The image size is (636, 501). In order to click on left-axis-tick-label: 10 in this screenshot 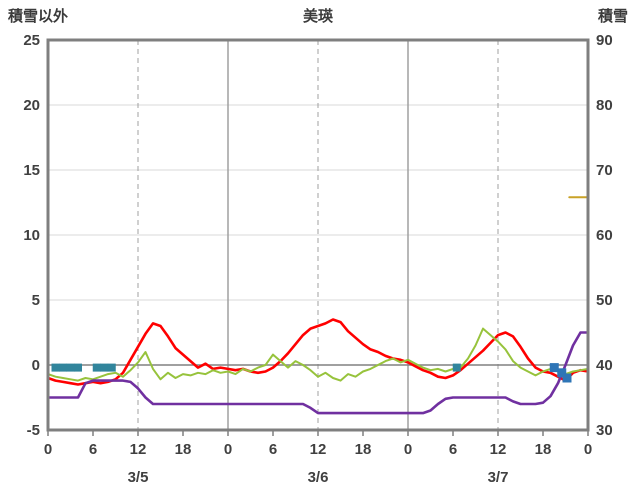, I will do `click(31, 235)`.